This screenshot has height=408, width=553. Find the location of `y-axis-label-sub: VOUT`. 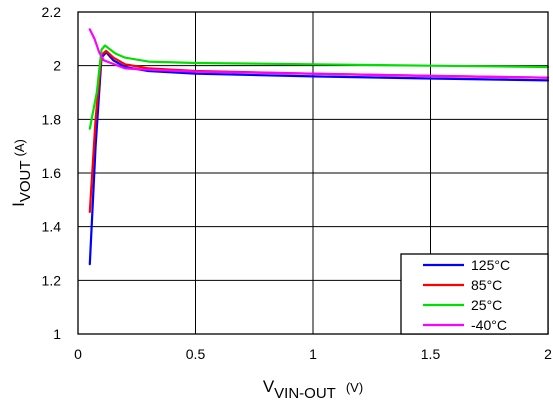

y-axis-label-sub: VOUT is located at coordinates (25, 181).